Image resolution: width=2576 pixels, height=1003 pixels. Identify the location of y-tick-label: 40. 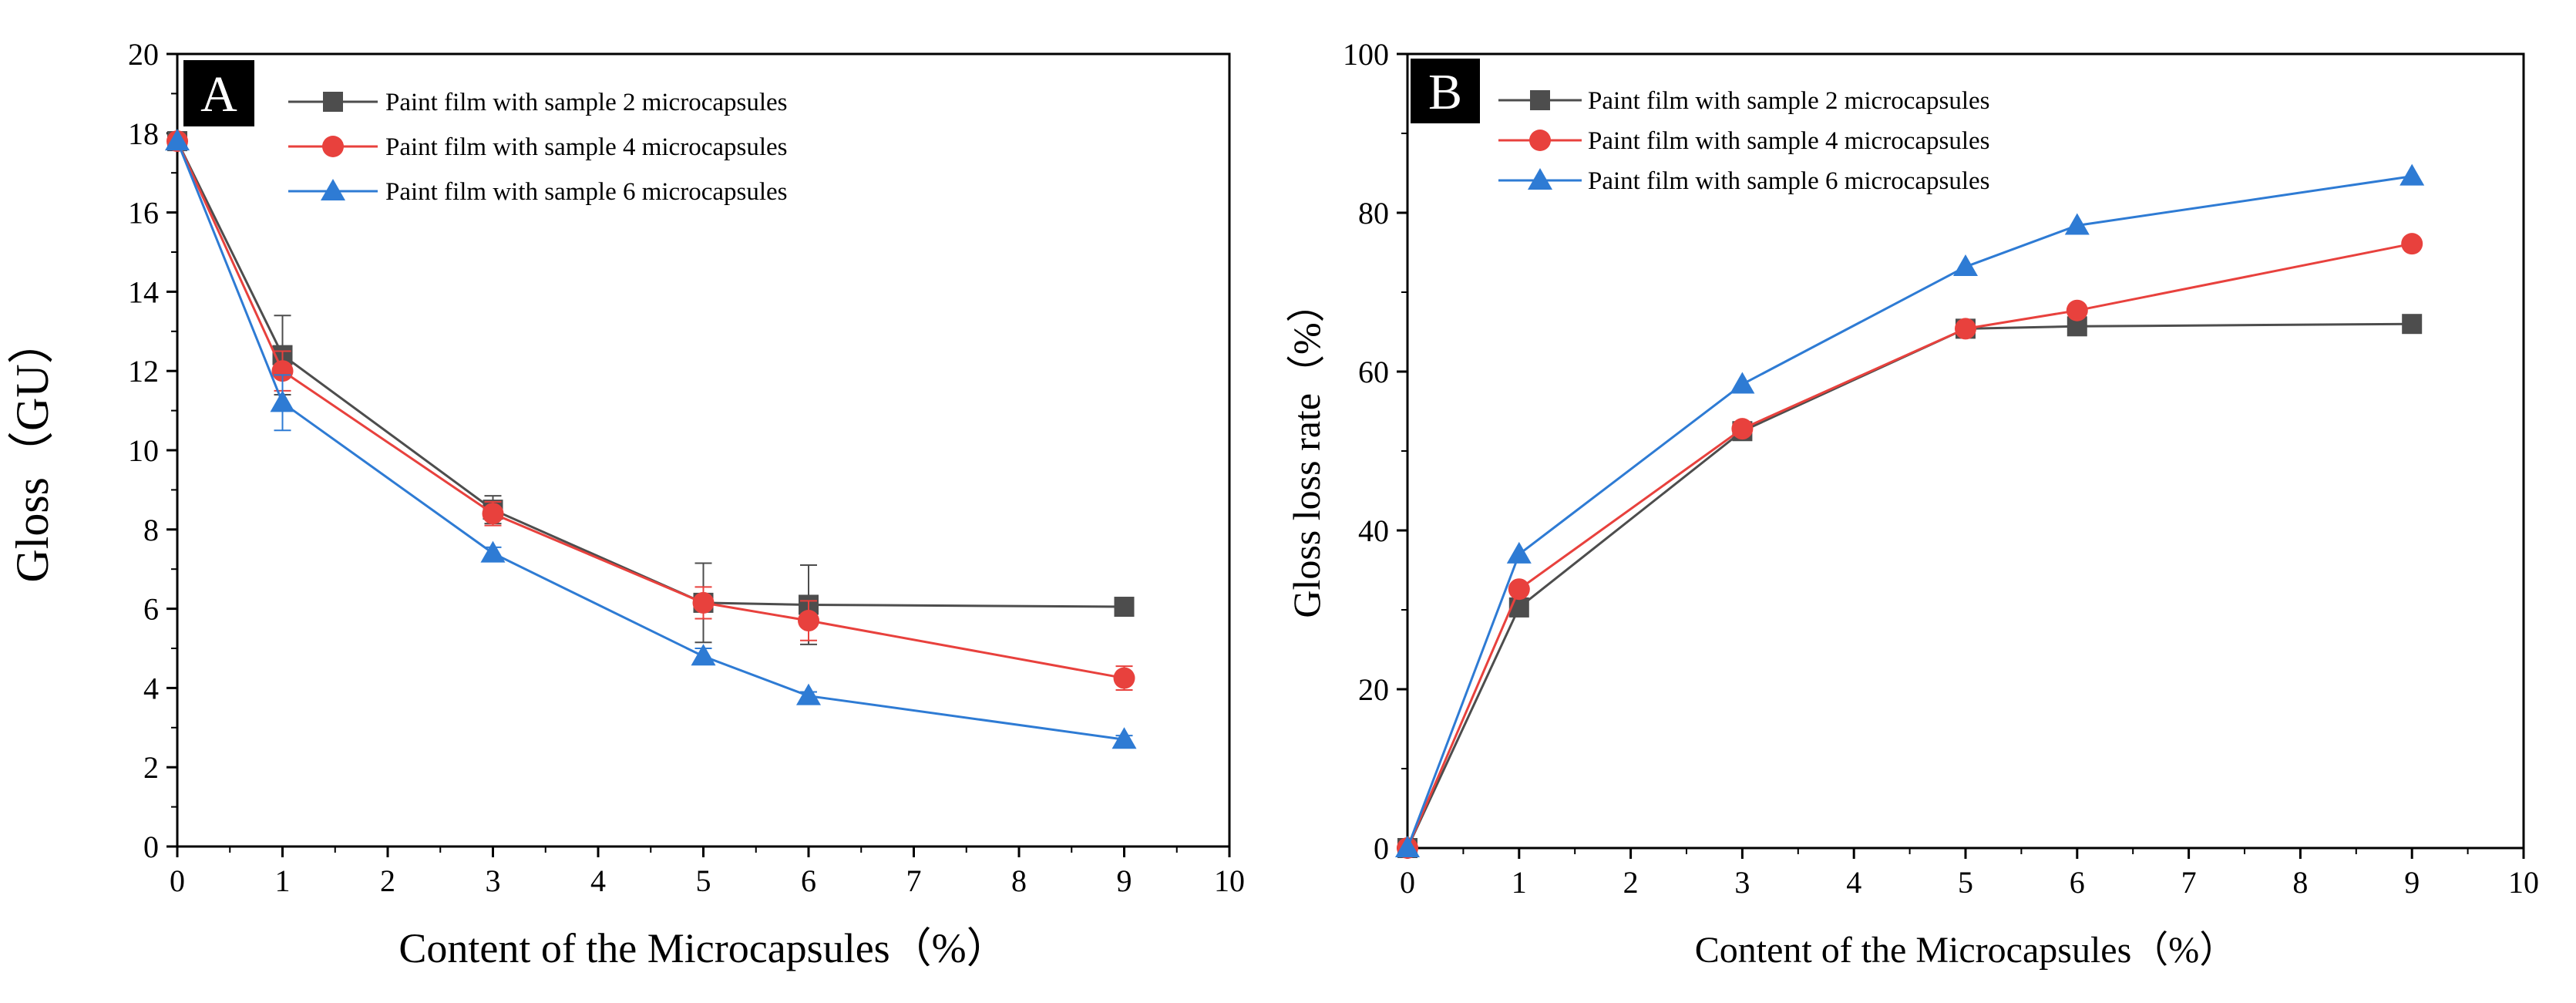
(1373, 530).